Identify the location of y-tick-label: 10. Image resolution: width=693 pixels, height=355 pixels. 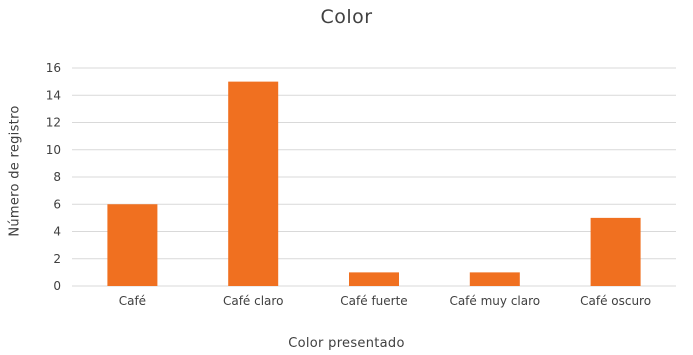
(53, 150).